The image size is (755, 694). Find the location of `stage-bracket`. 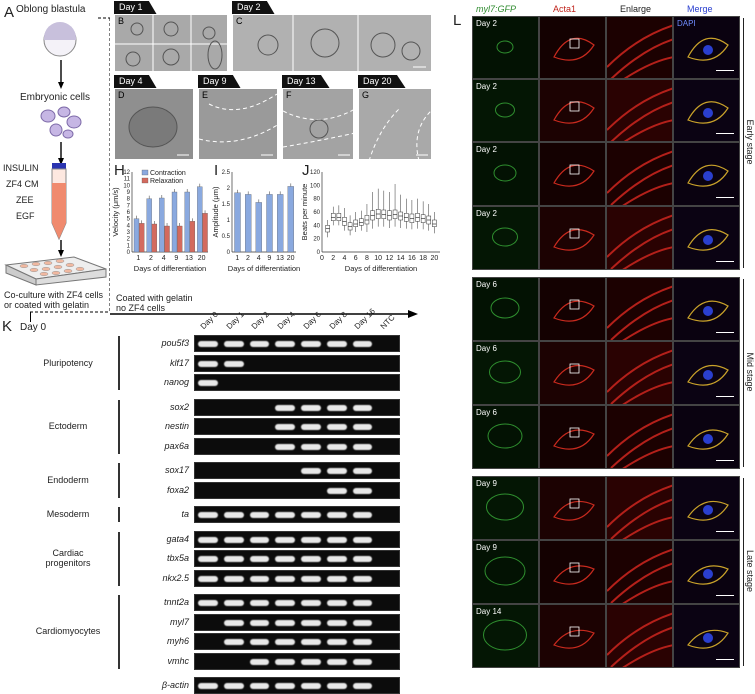

stage-bracket is located at coordinates (743, 373).